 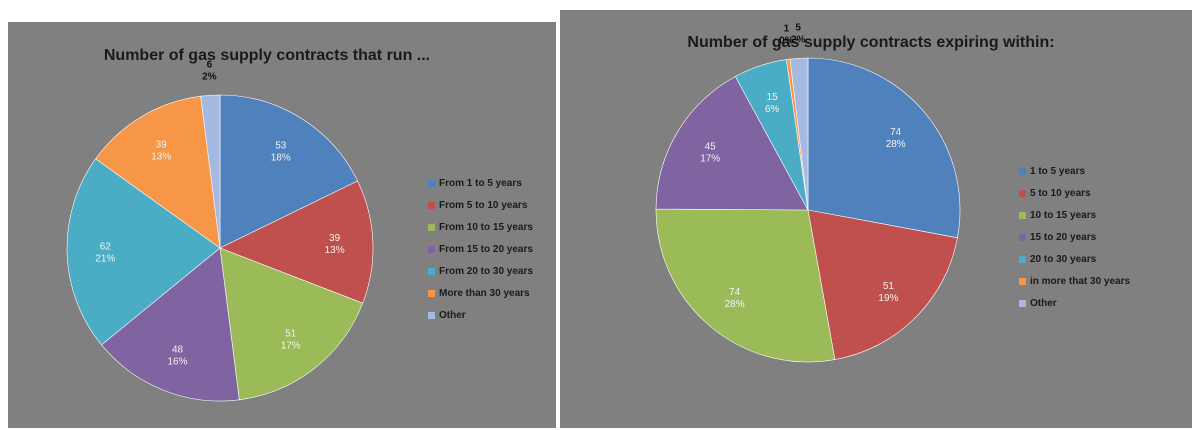 What do you see at coordinates (888, 292) in the screenshot?
I see `data-label-1-1: 51 19%` at bounding box center [888, 292].